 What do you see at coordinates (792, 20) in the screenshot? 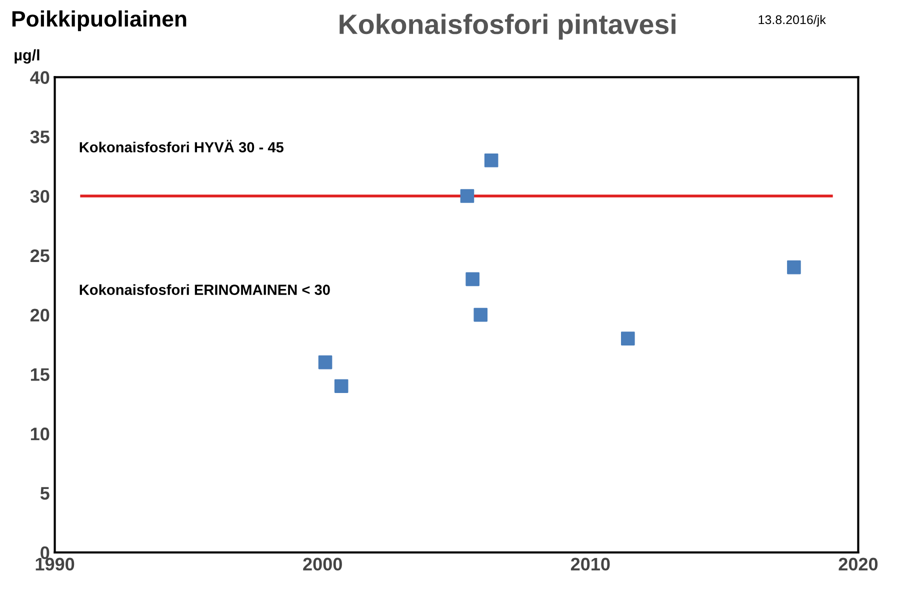
I see `text: 13.8.2016/jk` at bounding box center [792, 20].